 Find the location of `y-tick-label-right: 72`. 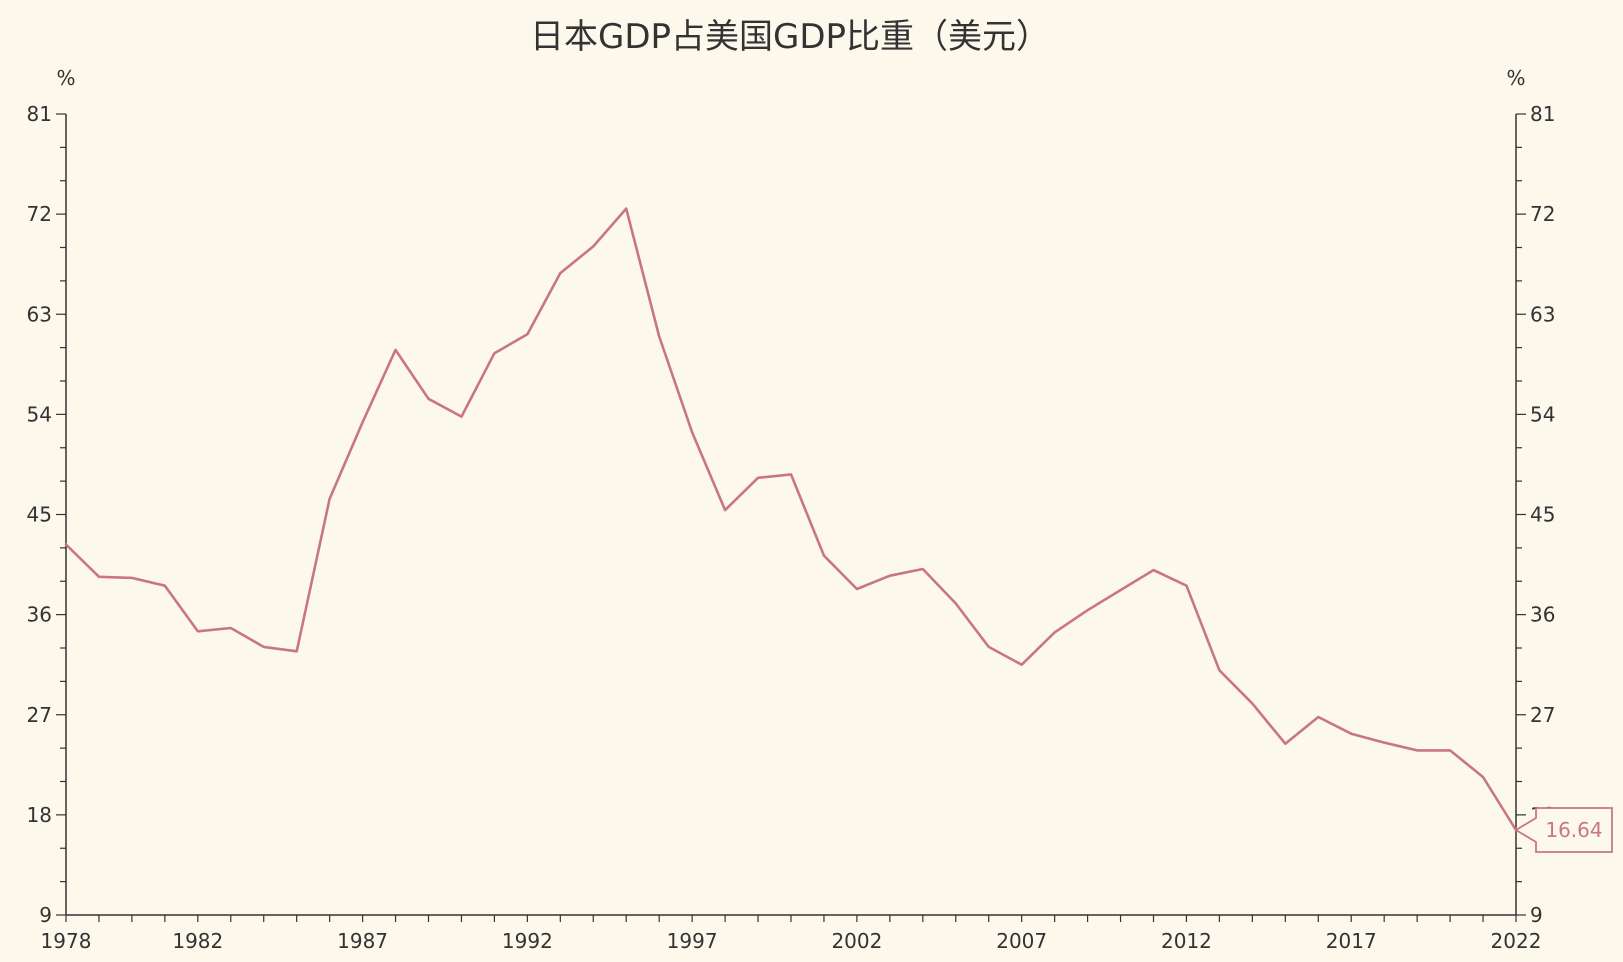

y-tick-label-right: 72 is located at coordinates (1542, 214).